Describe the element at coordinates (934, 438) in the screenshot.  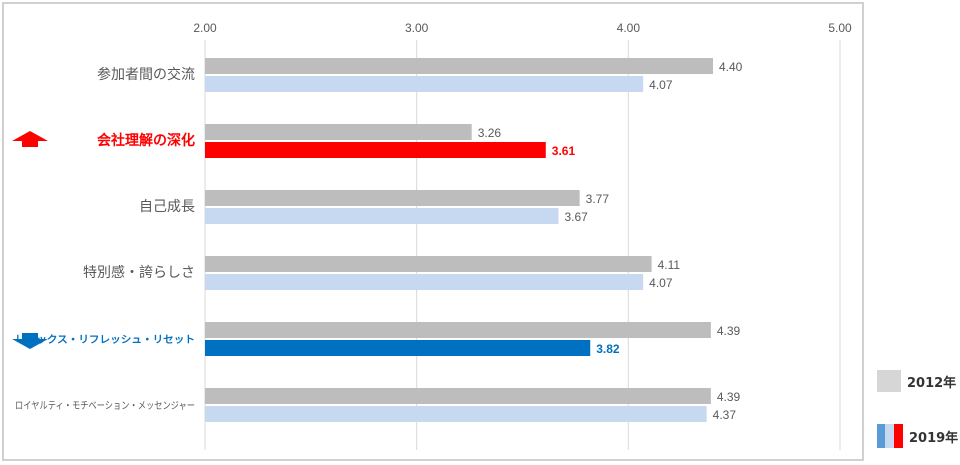
I see `legend-label-2019: 2019年` at that location.